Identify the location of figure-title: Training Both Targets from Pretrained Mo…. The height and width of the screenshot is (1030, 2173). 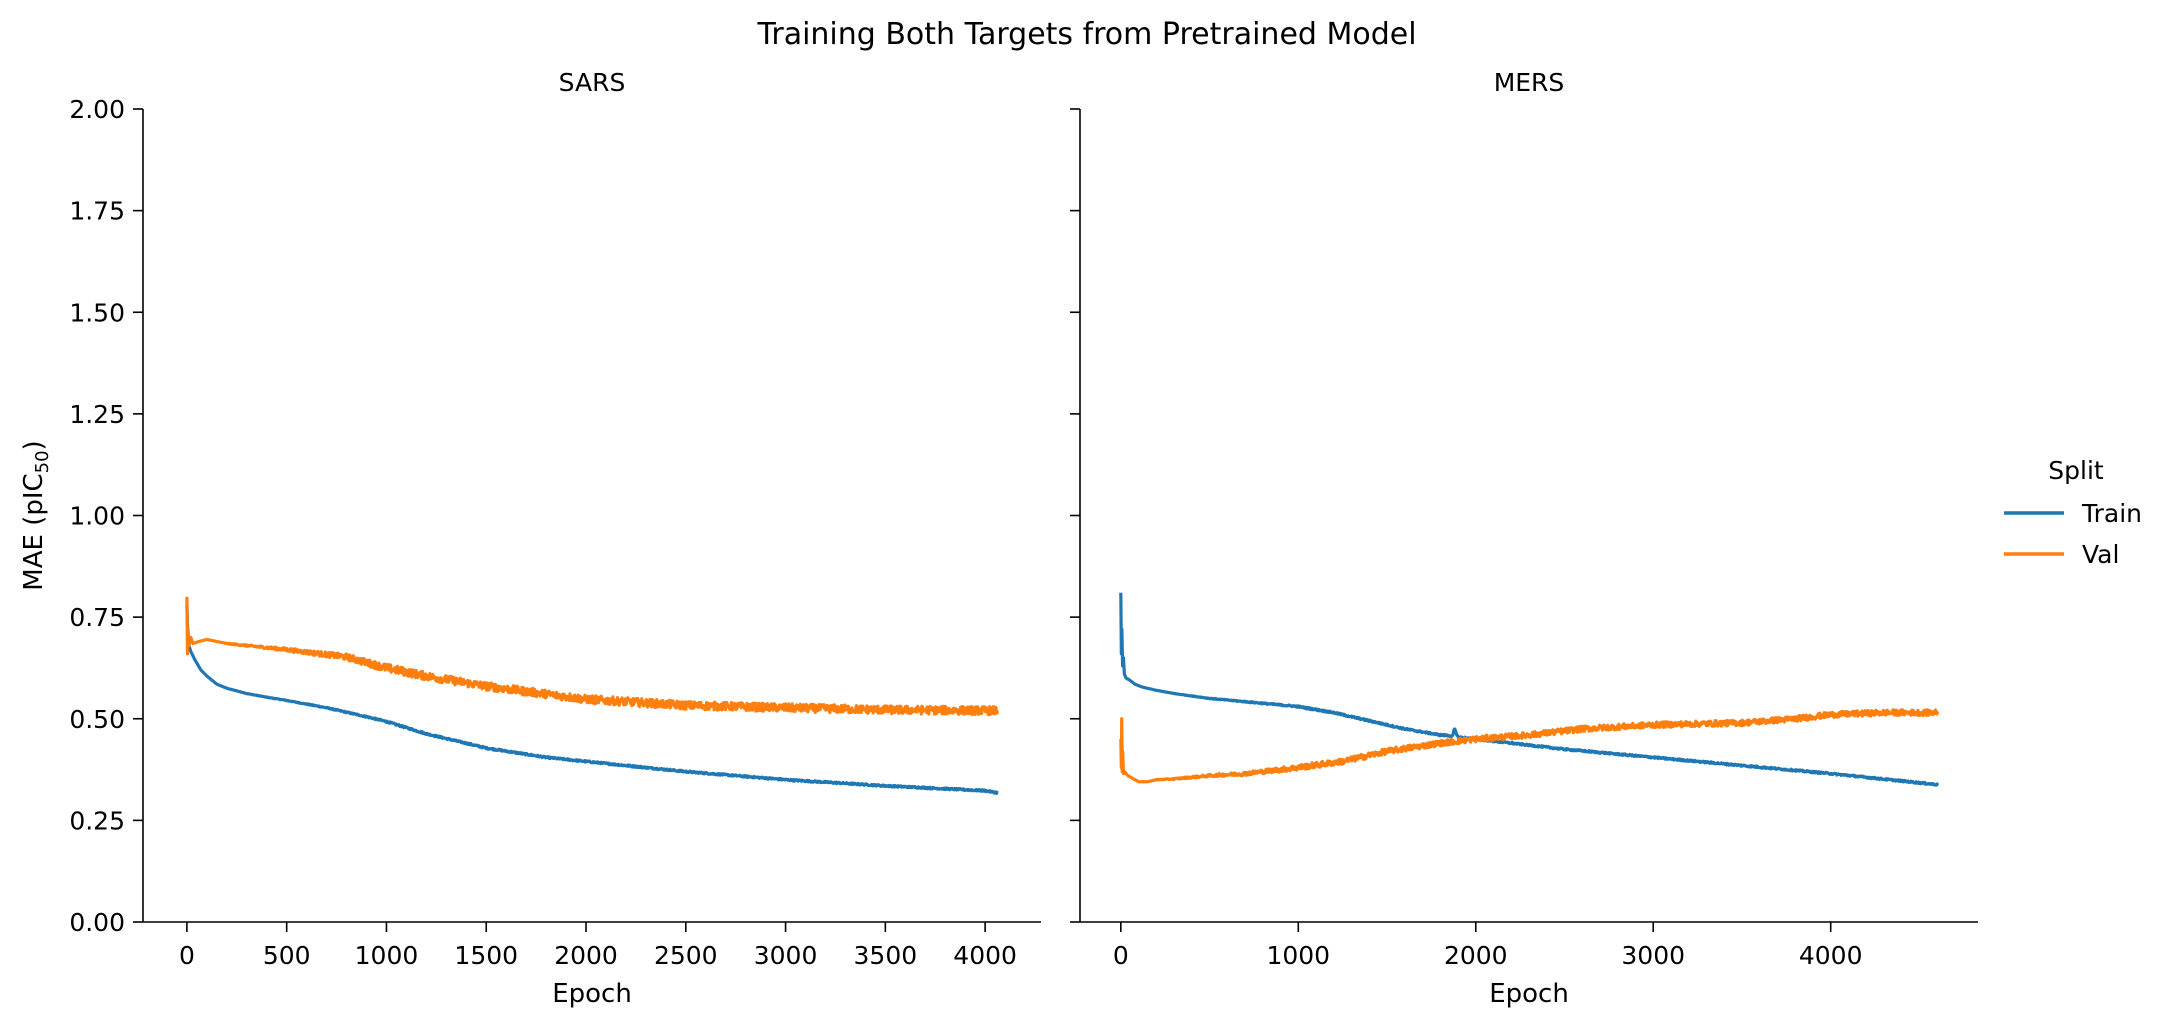
(1086, 34).